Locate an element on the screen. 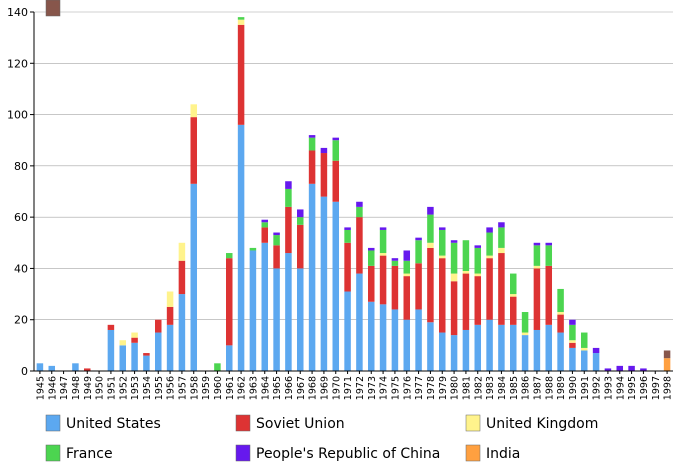  x-tick-label: 1945 is located at coordinates (40, 388).